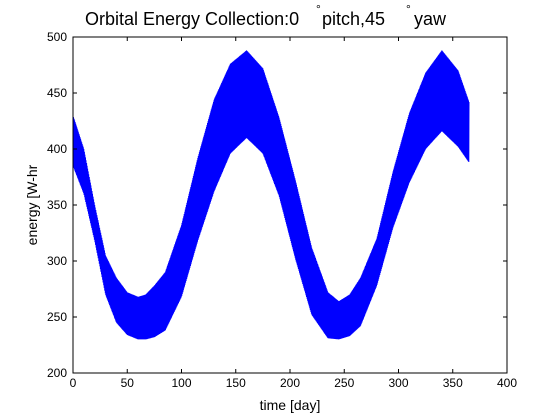 The width and height of the screenshot is (560, 419). What do you see at coordinates (290, 405) in the screenshot?
I see `x-axis-label: time [day]` at bounding box center [290, 405].